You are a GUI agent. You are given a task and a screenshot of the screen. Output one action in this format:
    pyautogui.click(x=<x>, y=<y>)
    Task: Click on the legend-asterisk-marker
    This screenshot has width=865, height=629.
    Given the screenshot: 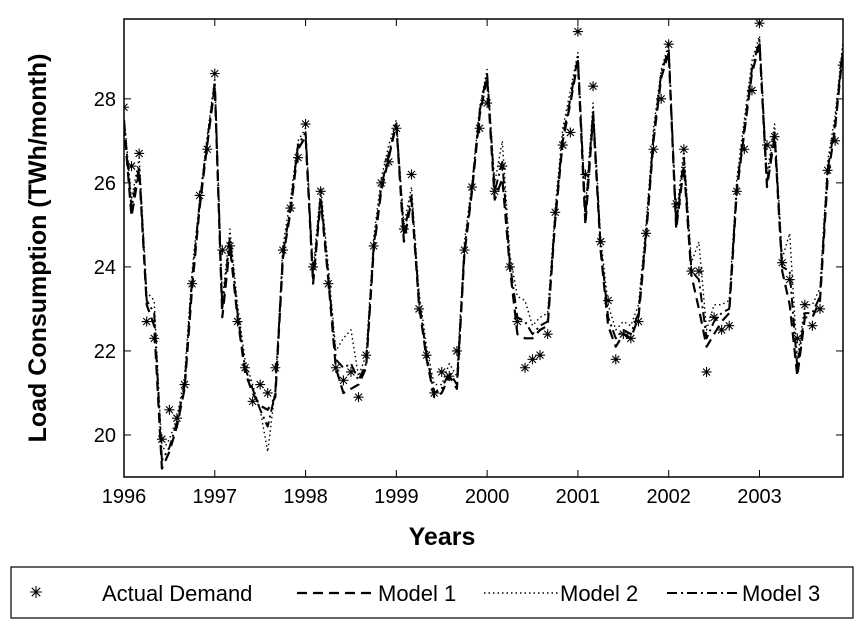 What is the action you would take?
    pyautogui.click(x=36, y=592)
    